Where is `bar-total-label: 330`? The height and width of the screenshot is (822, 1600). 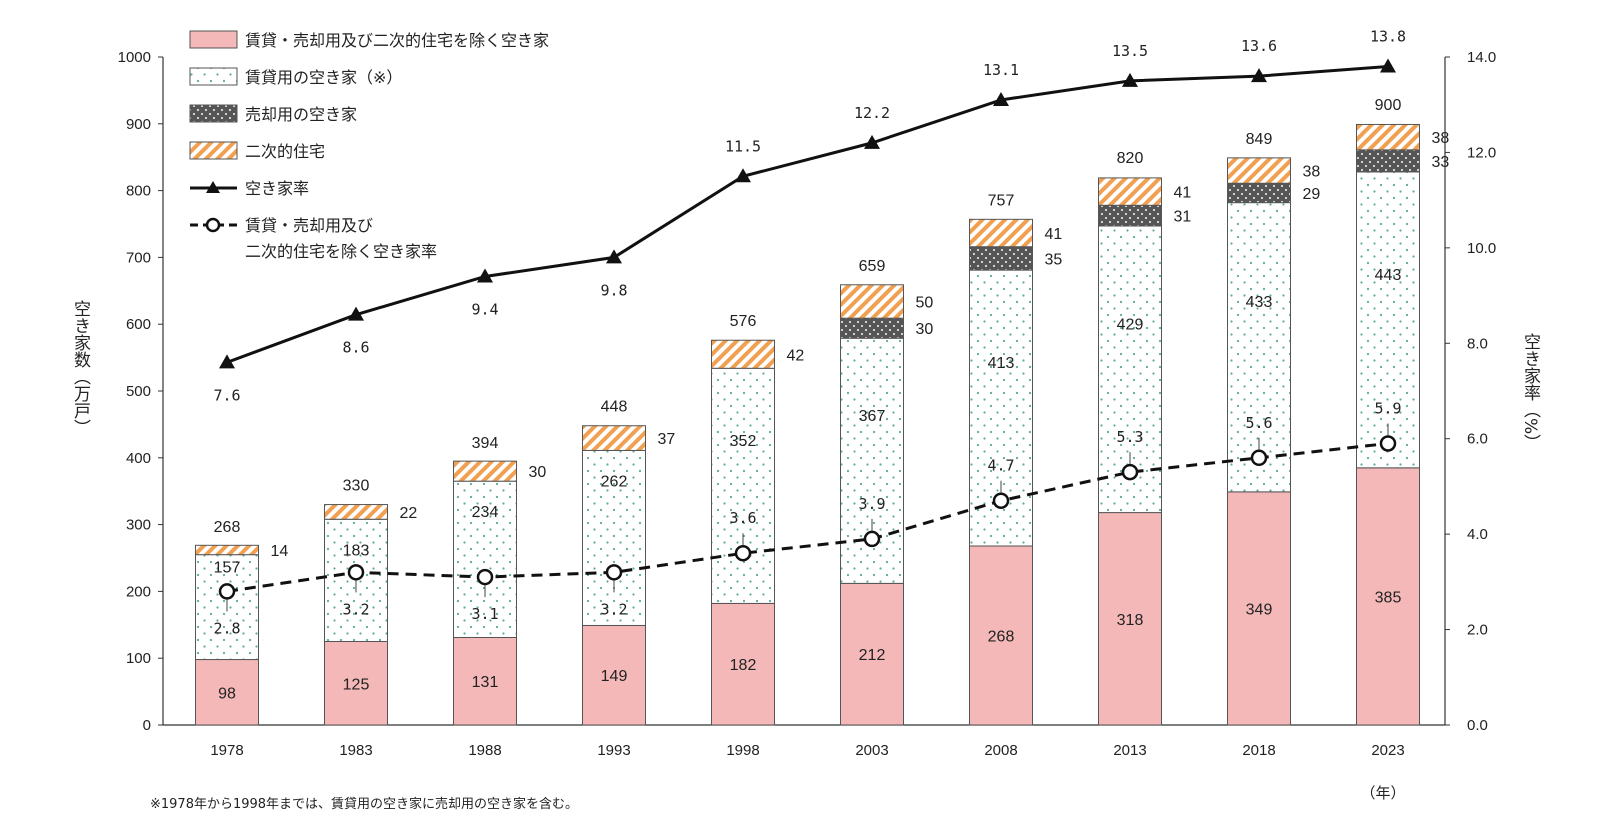
bar-total-label: 330 is located at coordinates (356, 486).